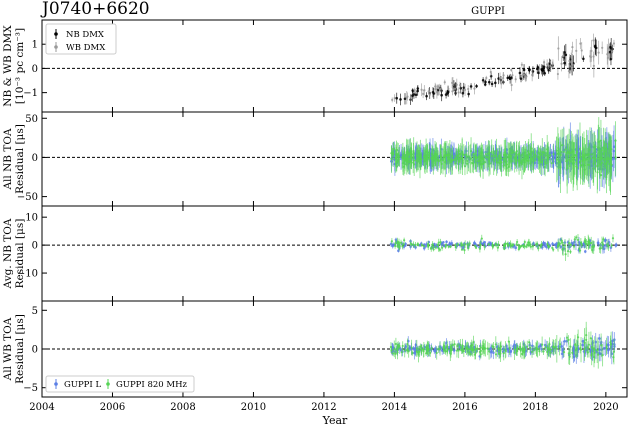 This screenshot has width=630, height=426. I want to click on series-guppi-l, so click(503, 348).